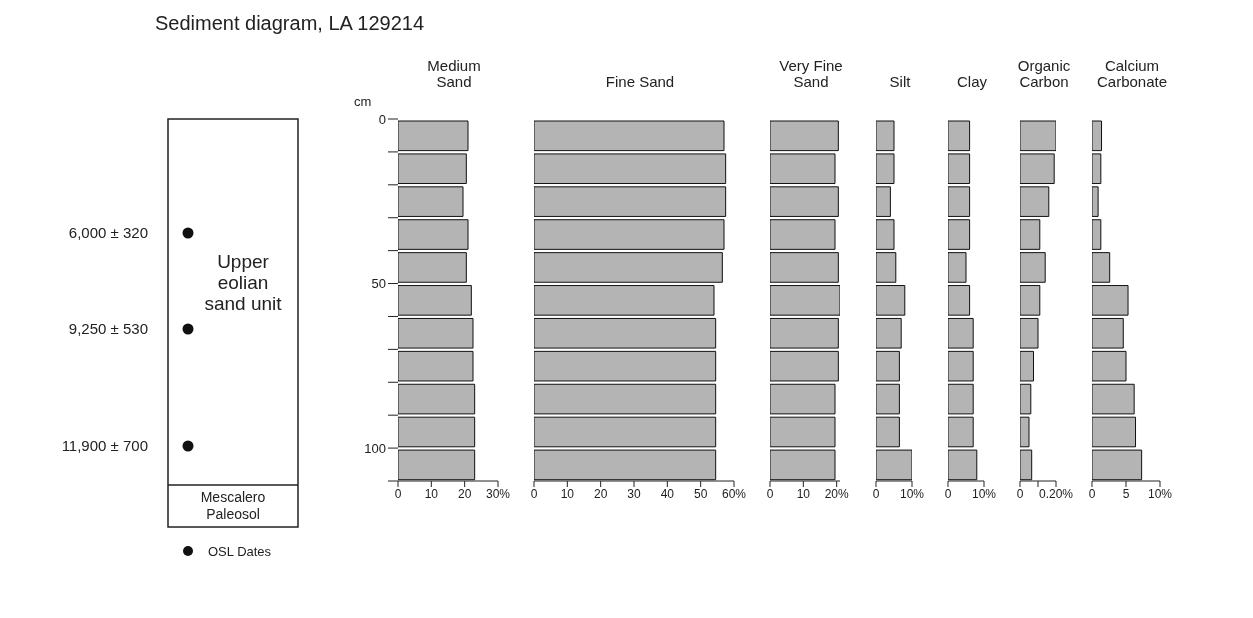 Image resolution: width=1253 pixels, height=618 pixels. What do you see at coordinates (243, 282) in the screenshot?
I see `text: Upper eolian sand unit` at bounding box center [243, 282].